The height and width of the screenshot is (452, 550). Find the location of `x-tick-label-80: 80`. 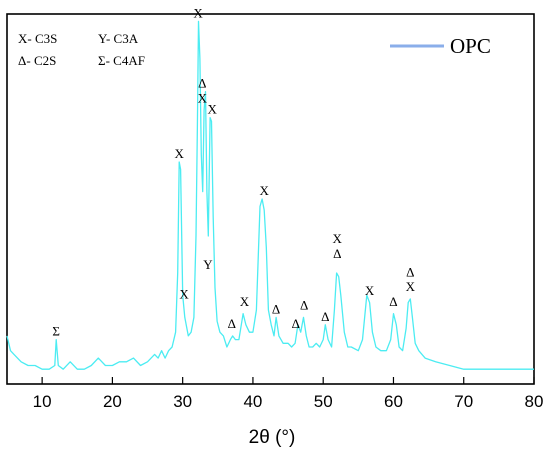

x-tick-label-80: 80 is located at coordinates (534, 401).